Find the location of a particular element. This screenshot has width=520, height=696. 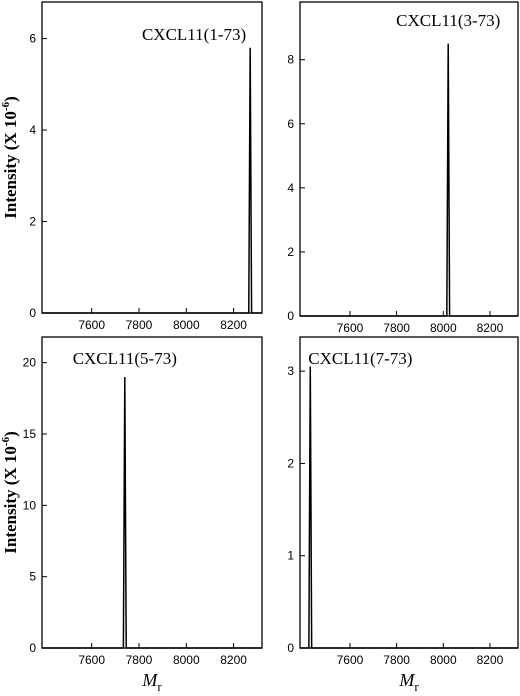

y-tick-label: 3 is located at coordinates (290, 371).